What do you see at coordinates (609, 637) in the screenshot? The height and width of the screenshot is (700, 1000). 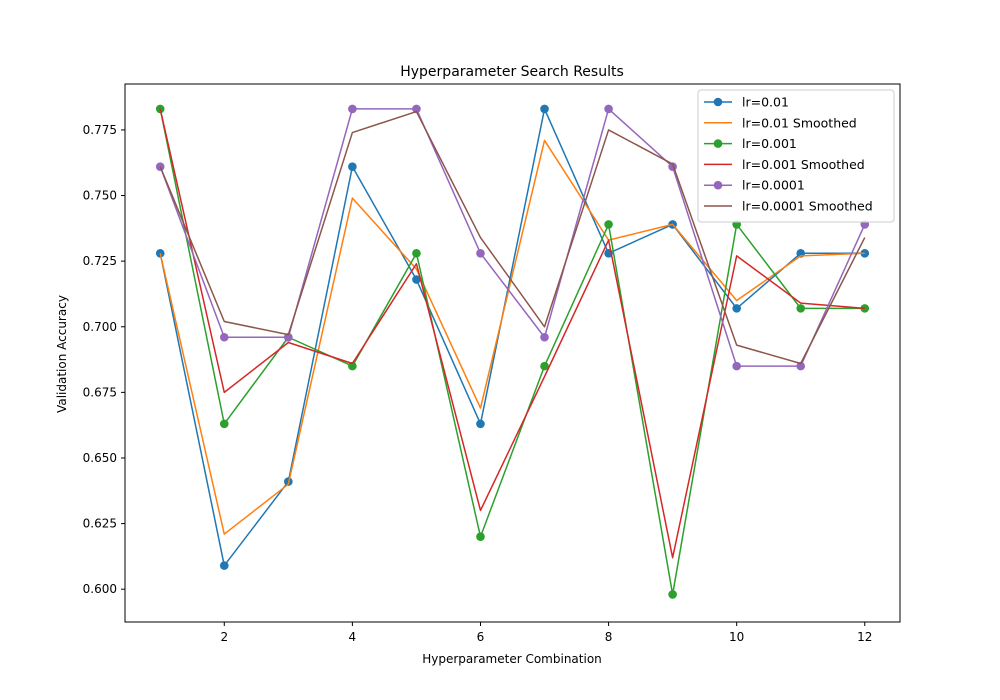 I see `x-tick-label-3: 8` at bounding box center [609, 637].